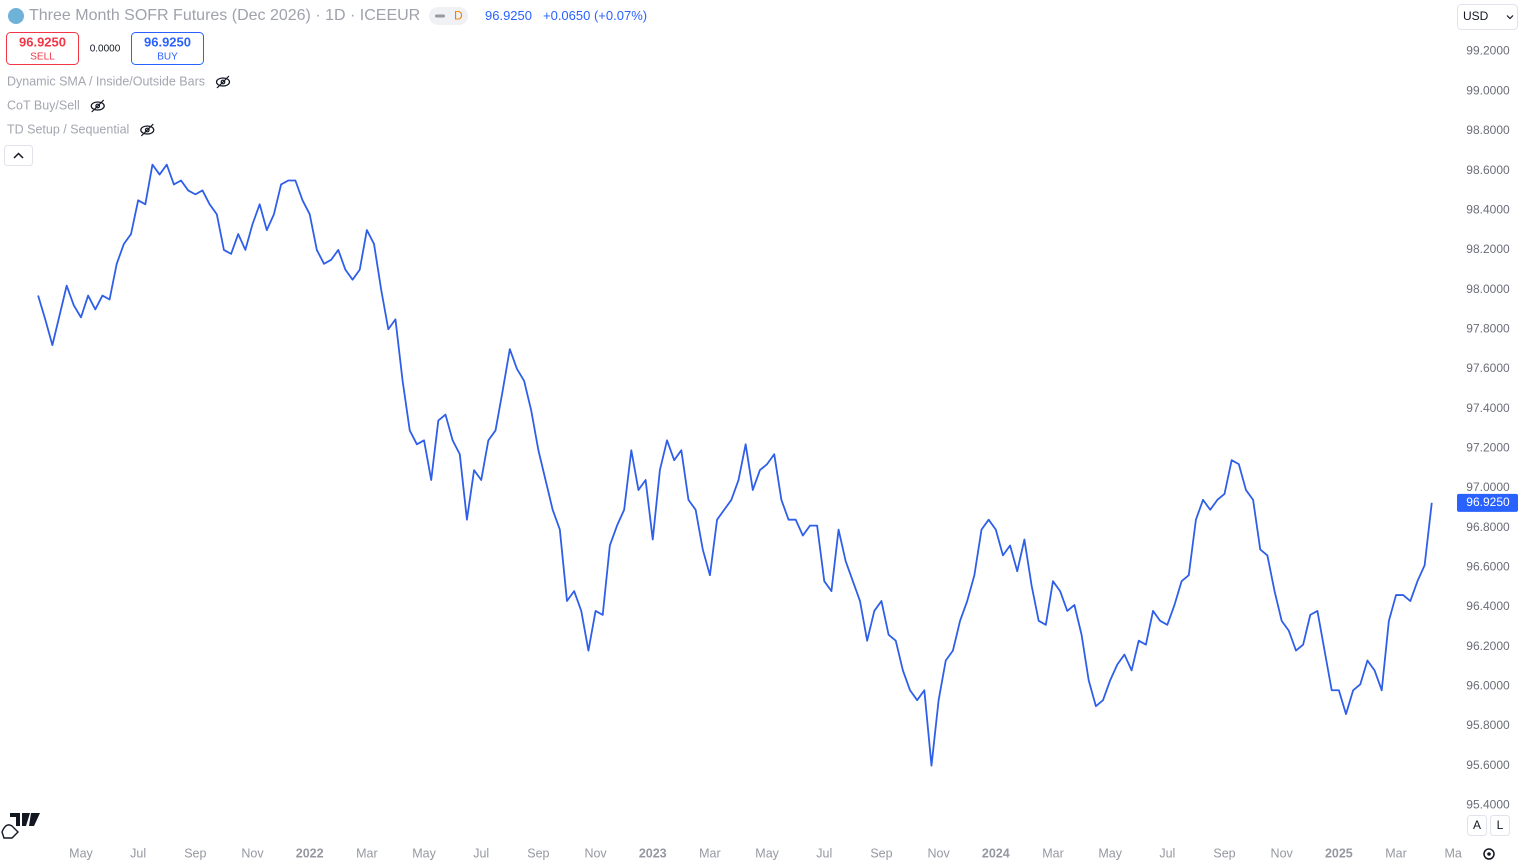 The width and height of the screenshot is (1521, 865). I want to click on log-label: L, so click(1500, 825).